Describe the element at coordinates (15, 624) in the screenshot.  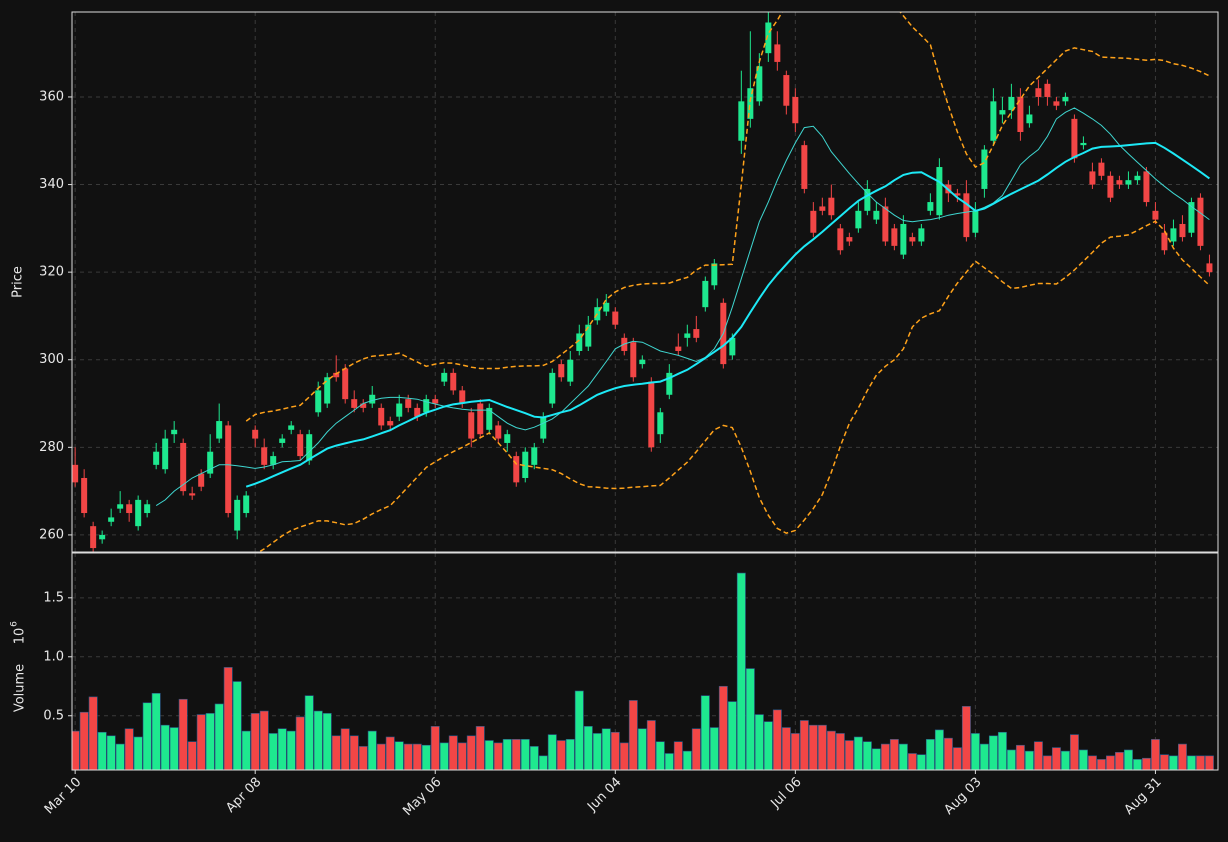
I see `y-axis-scale-exponent: 6` at that location.